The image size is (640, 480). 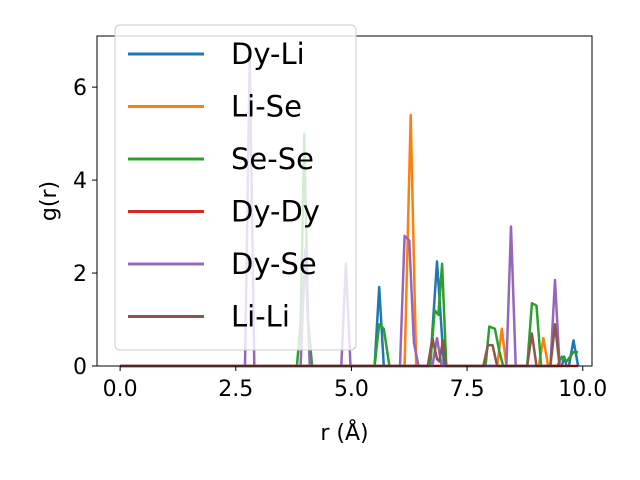 What do you see at coordinates (80, 181) in the screenshot?
I see `y-tick-label: 4` at bounding box center [80, 181].